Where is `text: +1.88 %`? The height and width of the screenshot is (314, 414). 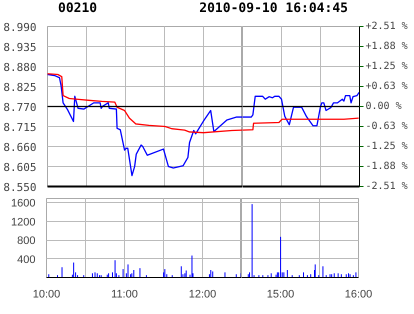 text: +1.88 % is located at coordinates (387, 46).